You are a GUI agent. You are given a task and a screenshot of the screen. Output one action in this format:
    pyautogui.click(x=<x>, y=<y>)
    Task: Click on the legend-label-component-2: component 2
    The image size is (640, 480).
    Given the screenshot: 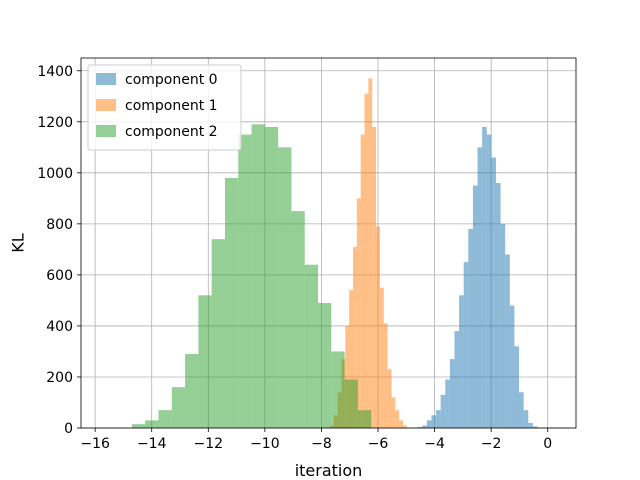 What is the action you would take?
    pyautogui.click(x=171, y=132)
    